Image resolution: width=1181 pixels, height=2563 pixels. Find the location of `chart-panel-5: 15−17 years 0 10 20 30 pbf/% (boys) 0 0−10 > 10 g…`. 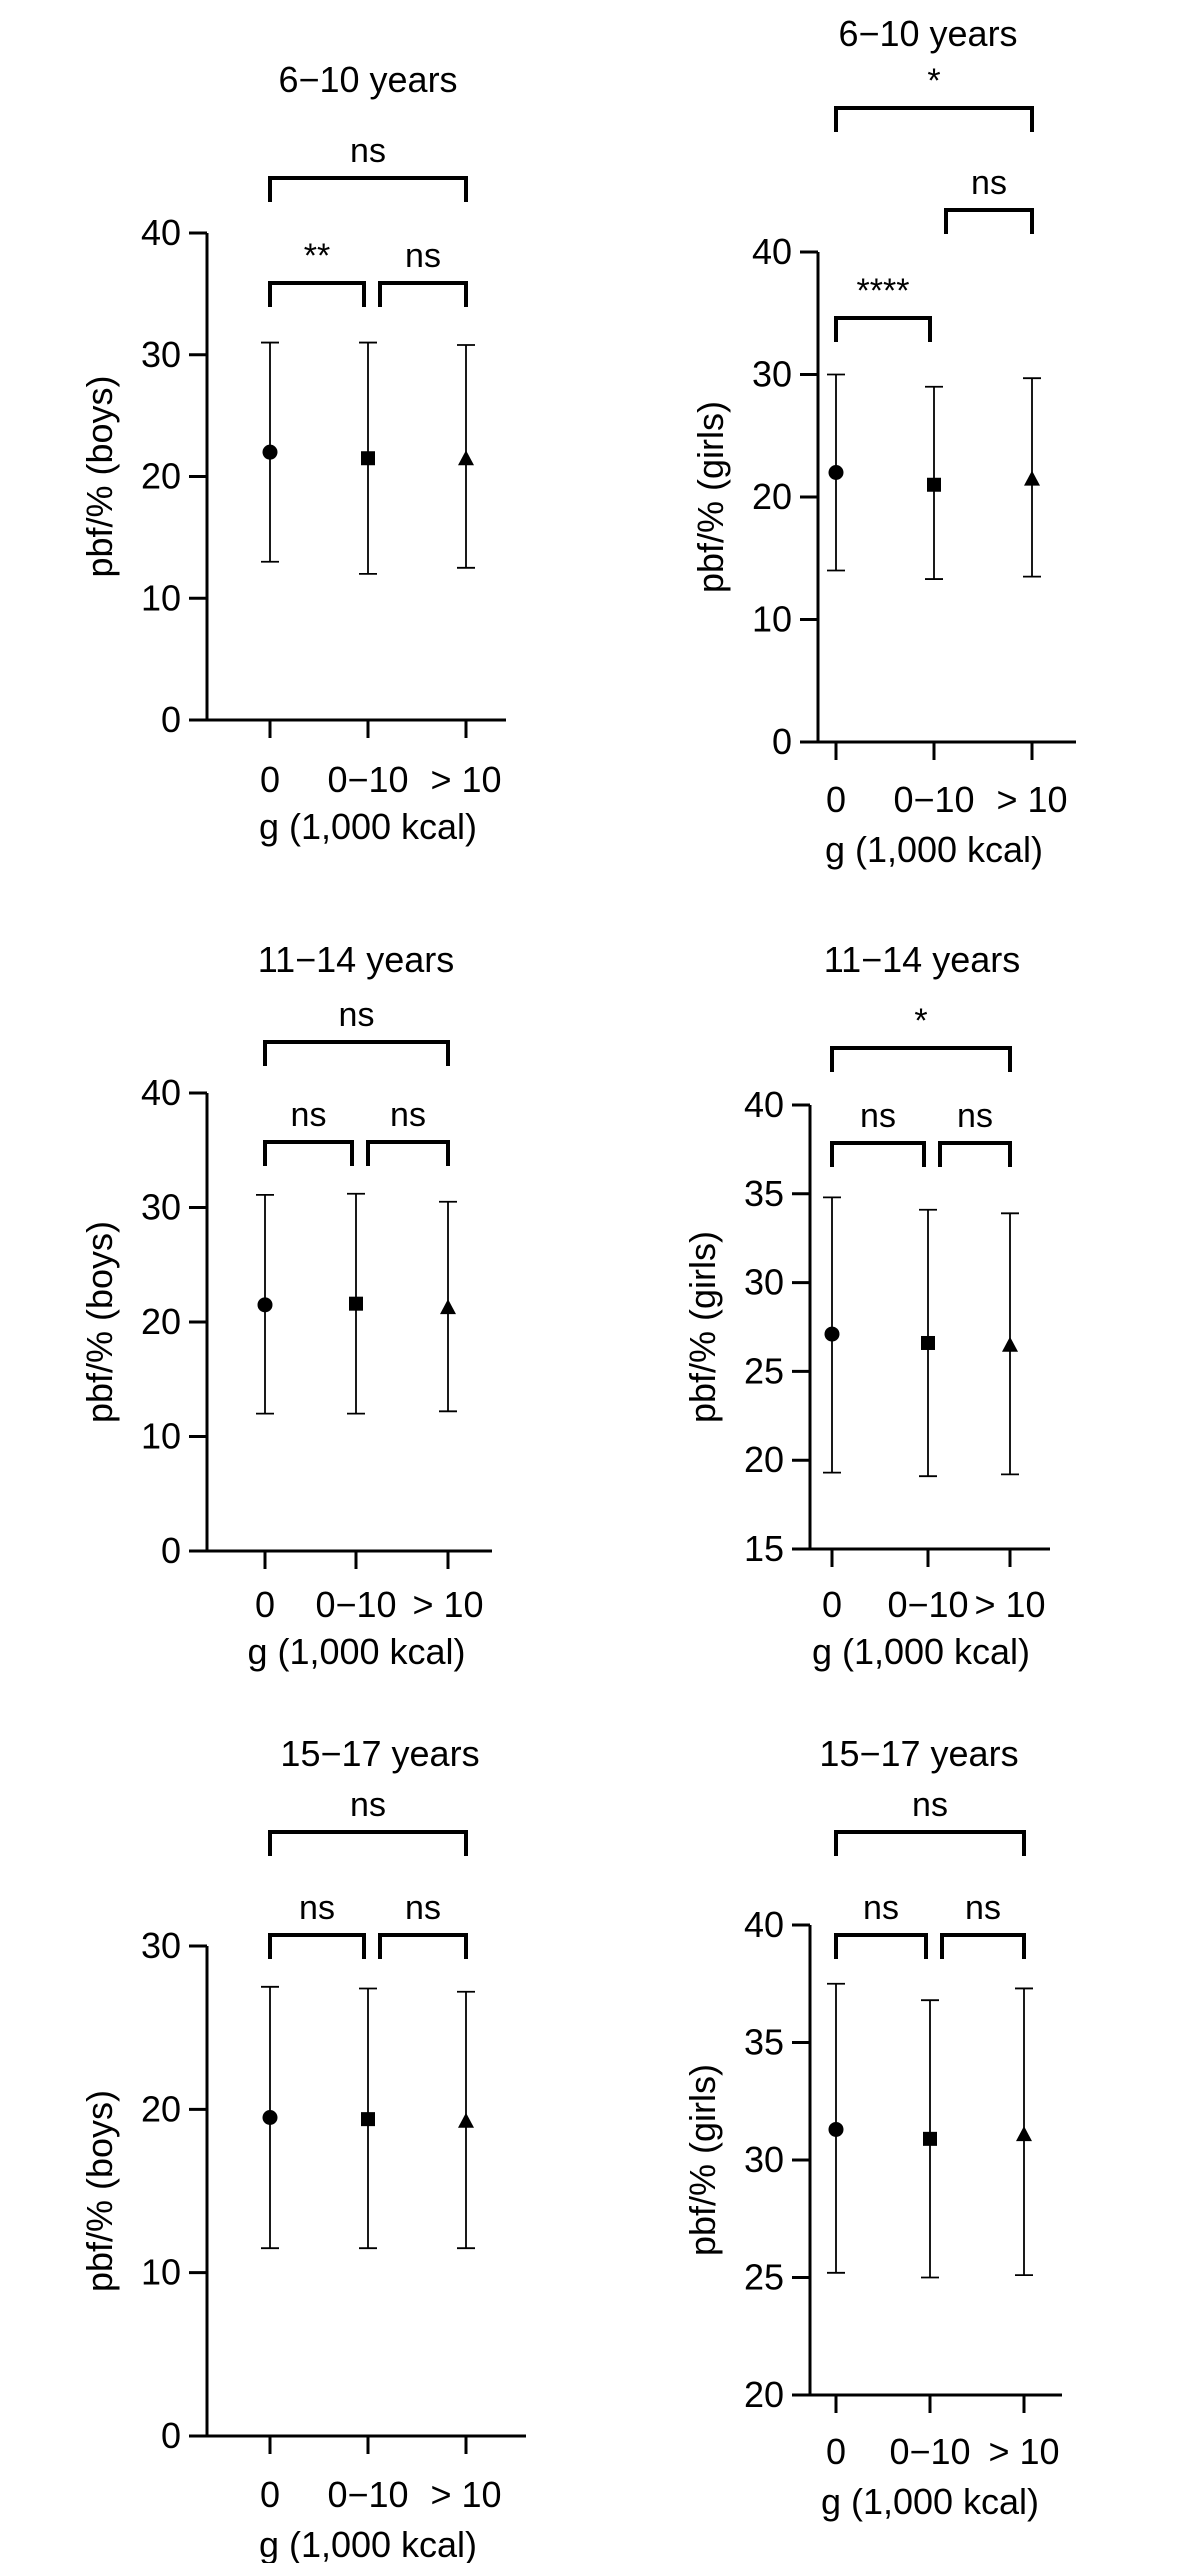

chart-panel-5: 15−17 years 0 10 20 30 pbf/% (boys) 0 0−10 > 10 g… is located at coordinates (302, 2148).